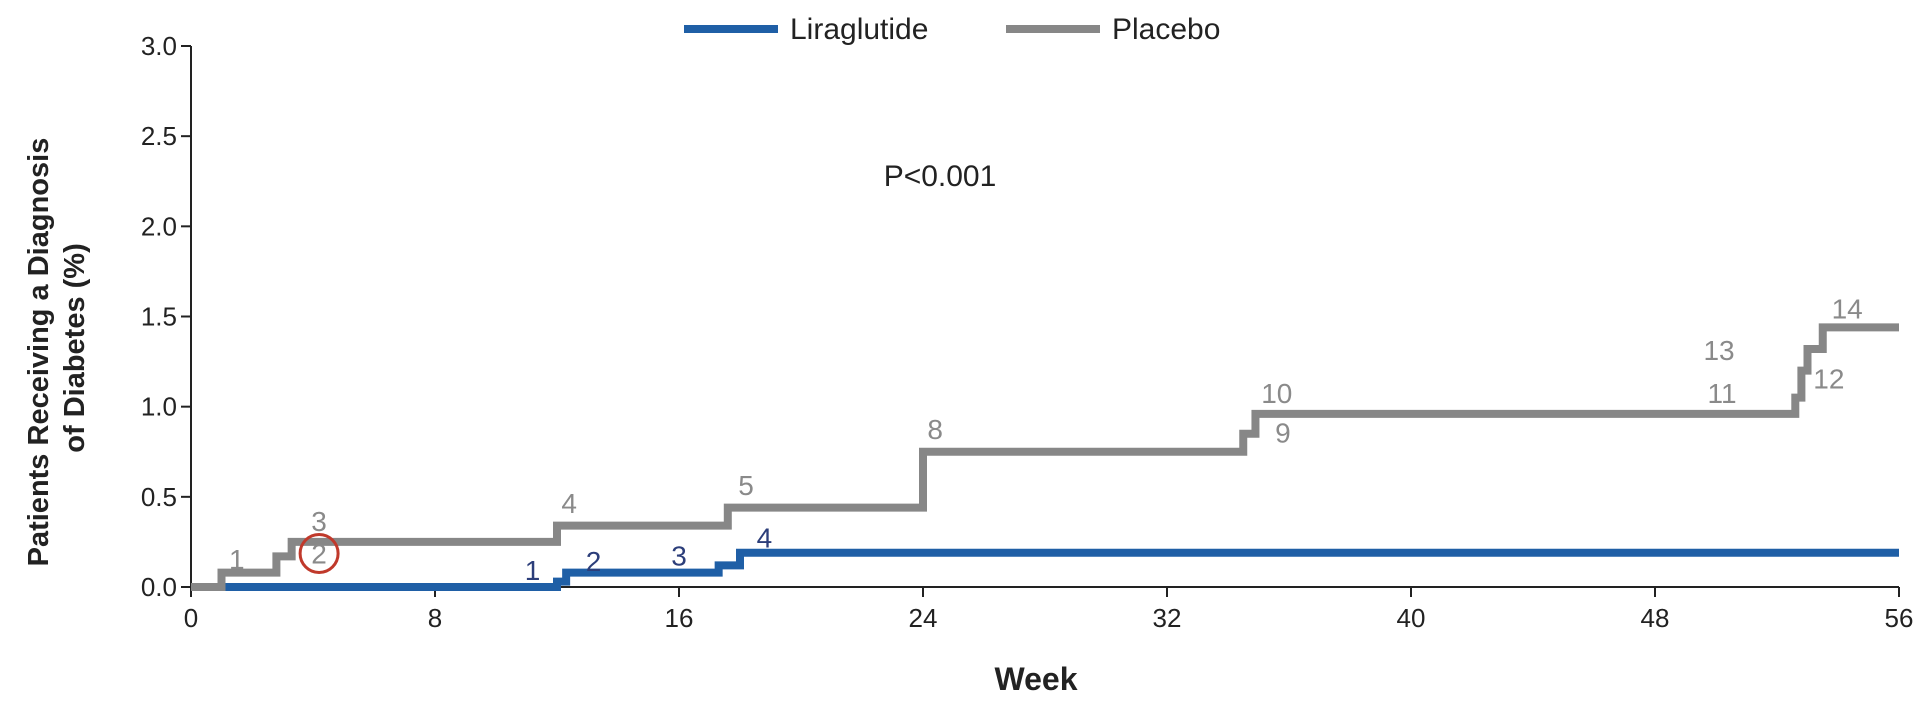  I want to click on y-tick-label: 1.0, so click(159, 407).